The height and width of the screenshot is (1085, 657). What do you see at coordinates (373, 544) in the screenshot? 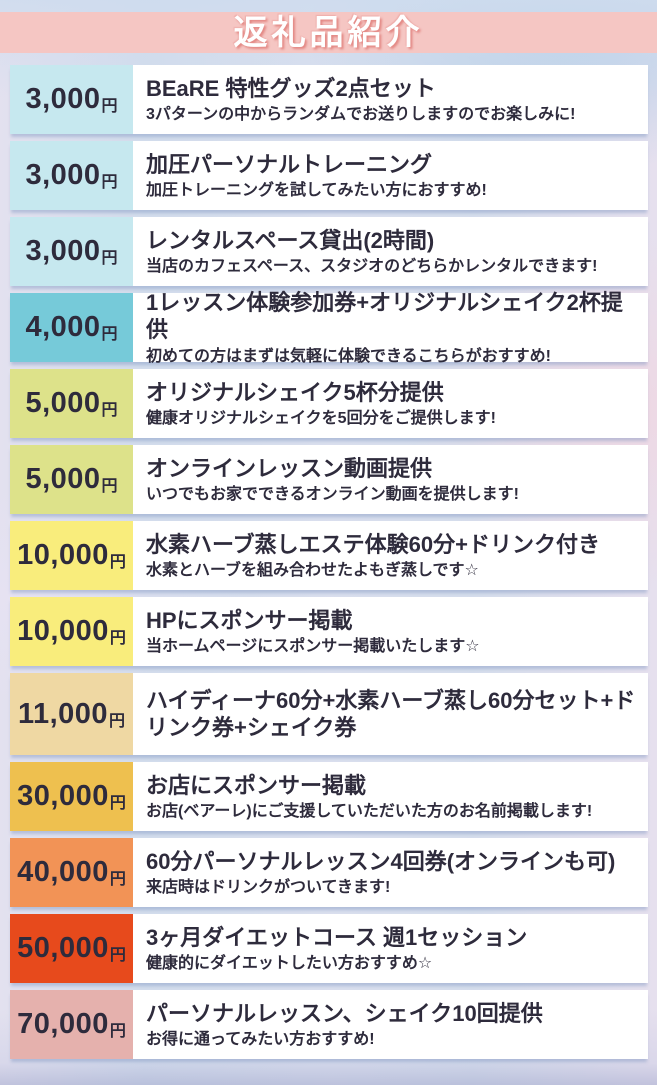
I see `reward-title: 水素ハーブ蒸しエステ体験60分+ドリンク付き` at bounding box center [373, 544].